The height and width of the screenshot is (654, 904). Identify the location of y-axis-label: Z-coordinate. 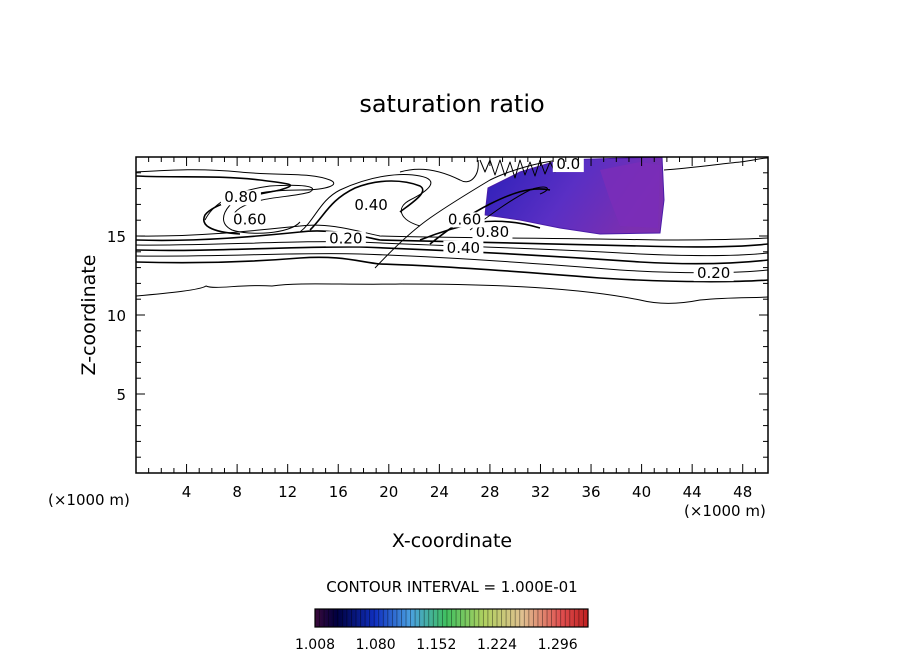
(89, 315).